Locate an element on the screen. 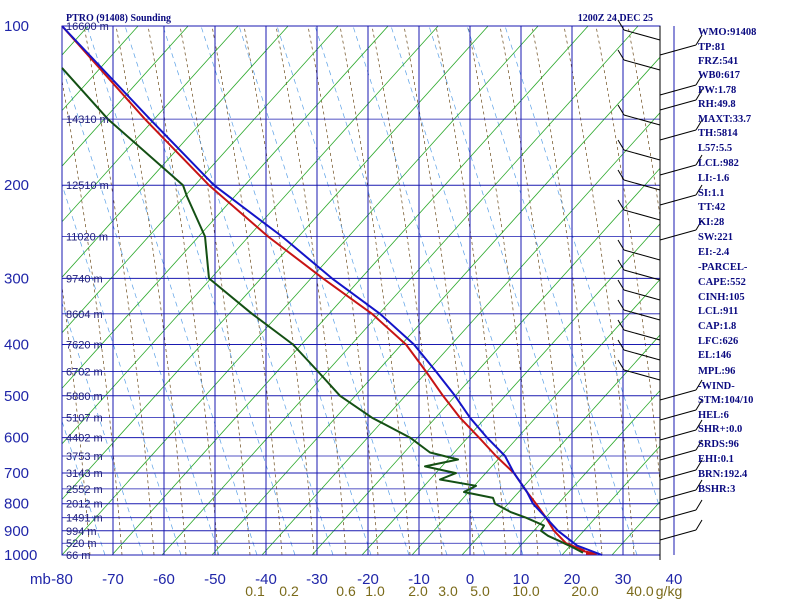 Image resolution: width=800 pixels, height=600 pixels. height-label: 2552 m is located at coordinates (84, 490).